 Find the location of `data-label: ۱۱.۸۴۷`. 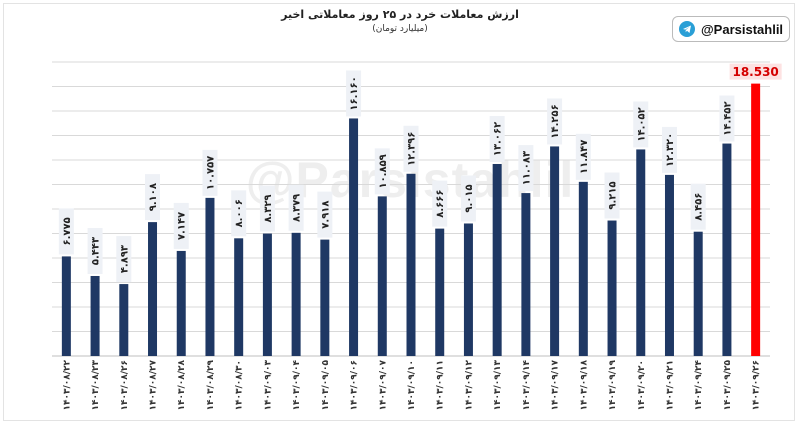

data-label: ۱۱.۸۴۷ is located at coordinates (584, 157).